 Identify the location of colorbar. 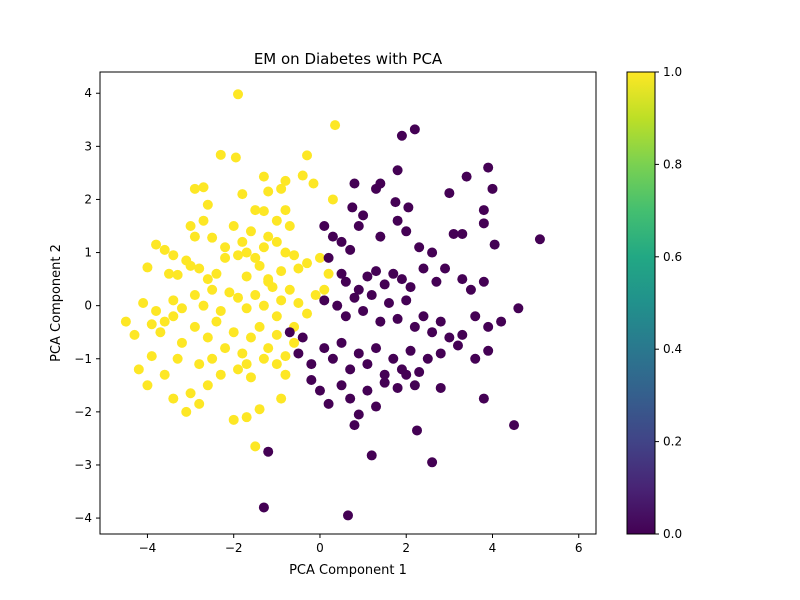
(641, 303).